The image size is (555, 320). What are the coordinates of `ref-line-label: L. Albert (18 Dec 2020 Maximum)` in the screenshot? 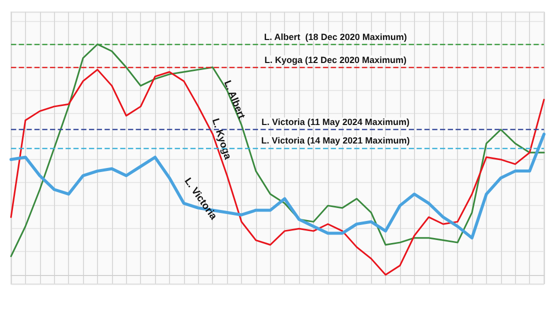 It's located at (335, 37).